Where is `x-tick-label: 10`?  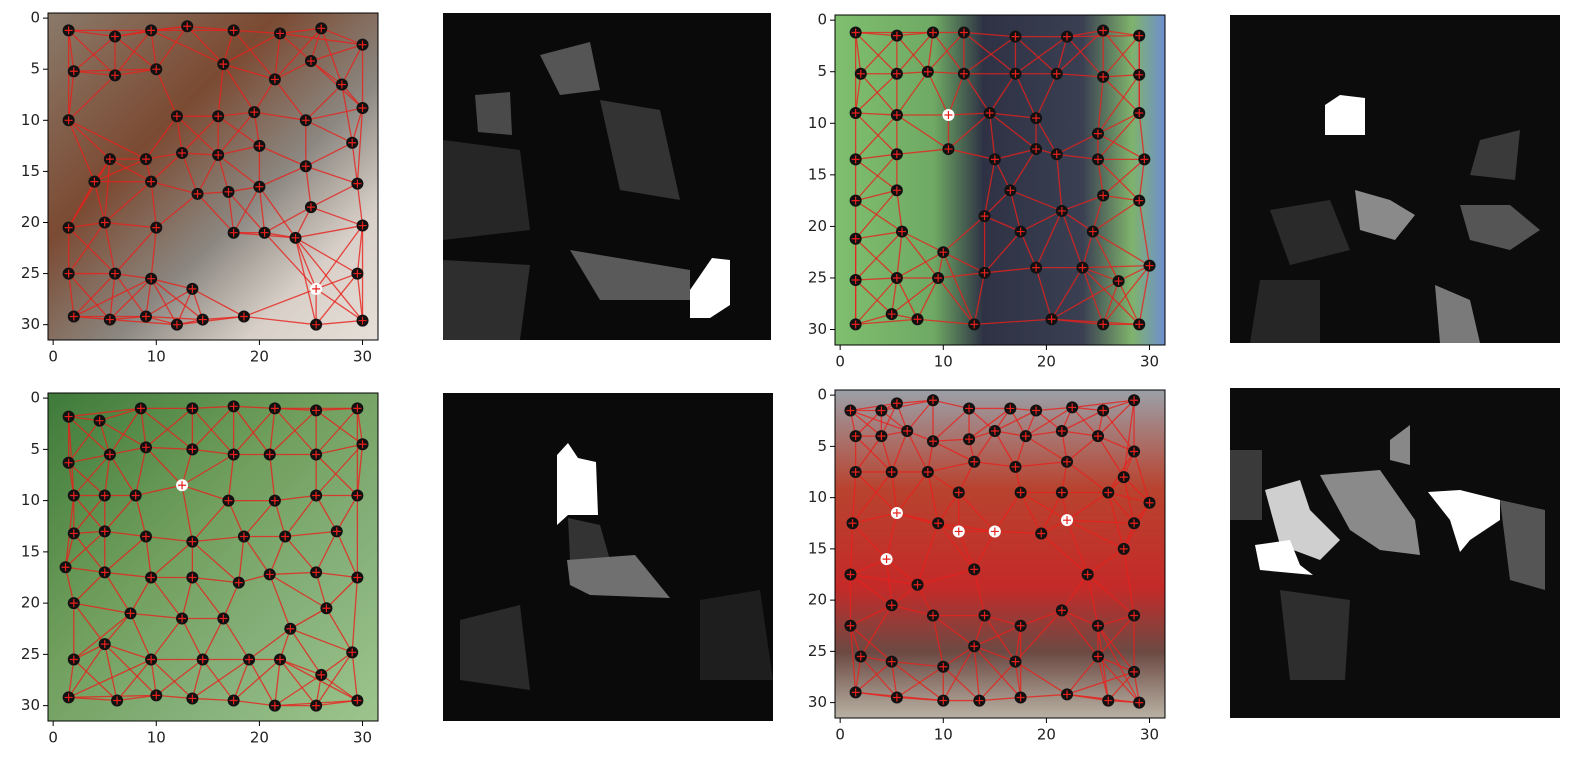 x-tick-label: 10 is located at coordinates (156, 738).